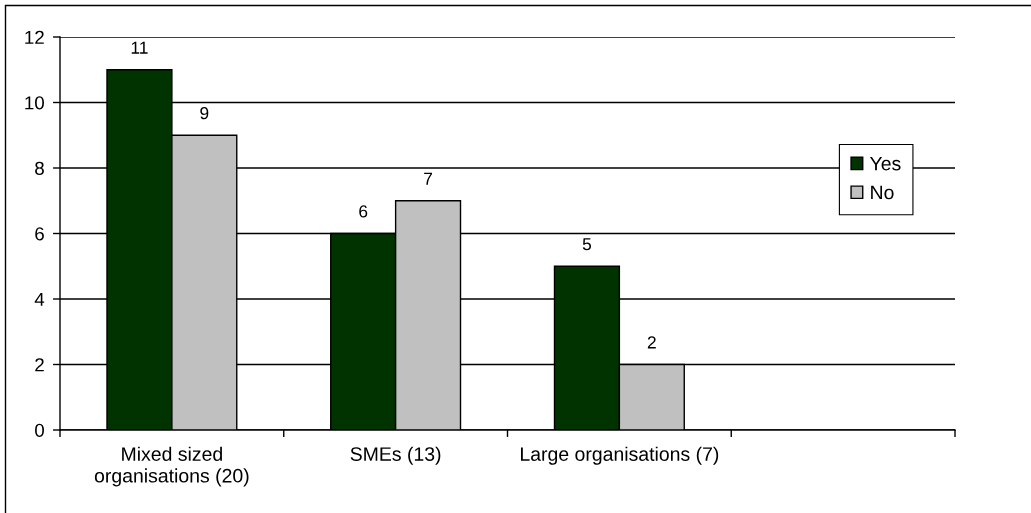 The height and width of the screenshot is (513, 1031). I want to click on y-tick-label: 6, so click(39, 234).